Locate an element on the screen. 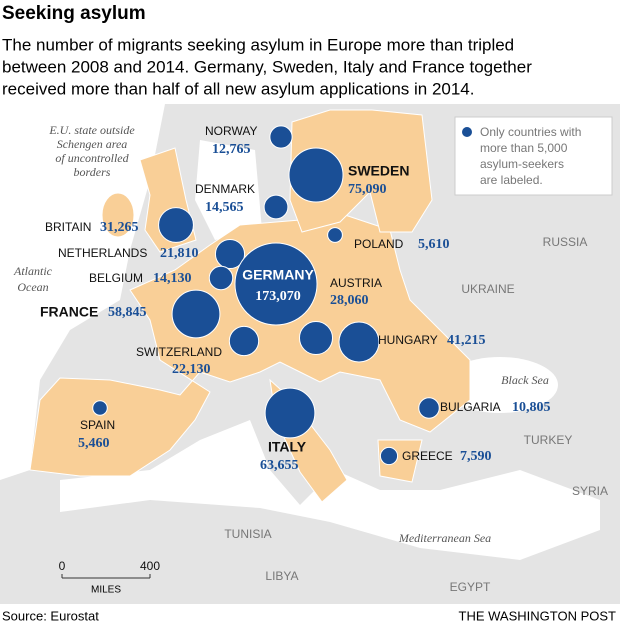 Image resolution: width=620 pixels, height=626 pixels. country-name: NORWAY is located at coordinates (231, 131).